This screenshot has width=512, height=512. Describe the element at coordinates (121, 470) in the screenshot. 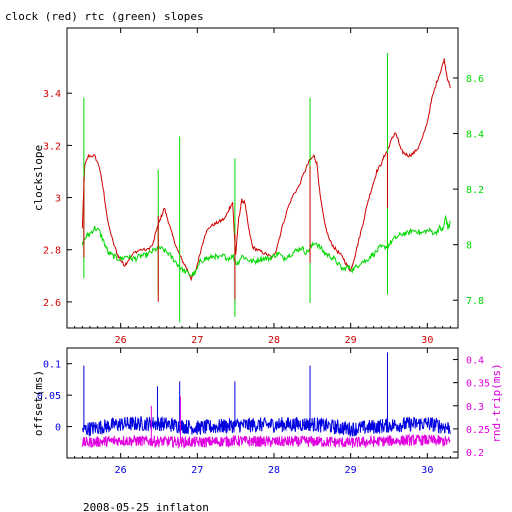

I see `lower-x-tick-label: 26` at that location.